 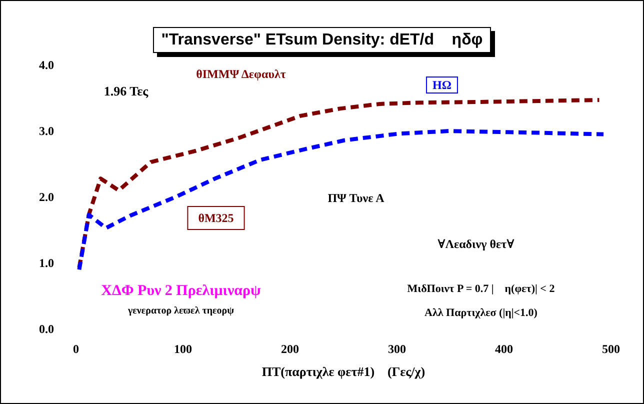 What do you see at coordinates (46, 329) in the screenshot?
I see `y-tick-label: 0.0` at bounding box center [46, 329].